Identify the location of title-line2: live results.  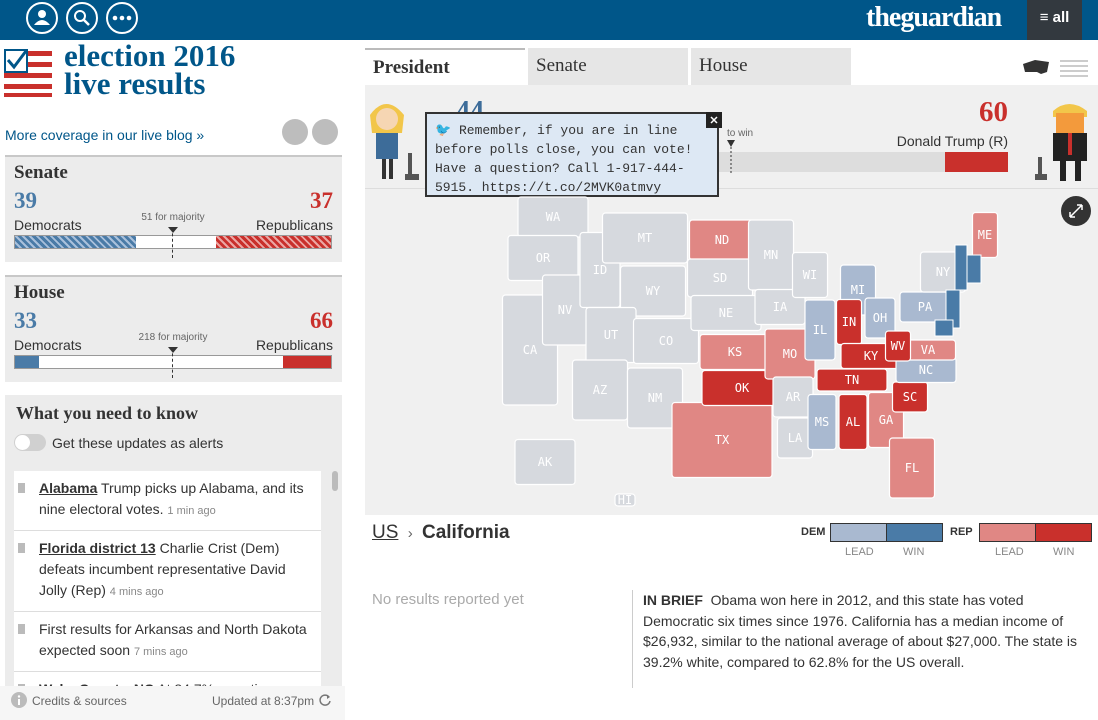
(135, 83).